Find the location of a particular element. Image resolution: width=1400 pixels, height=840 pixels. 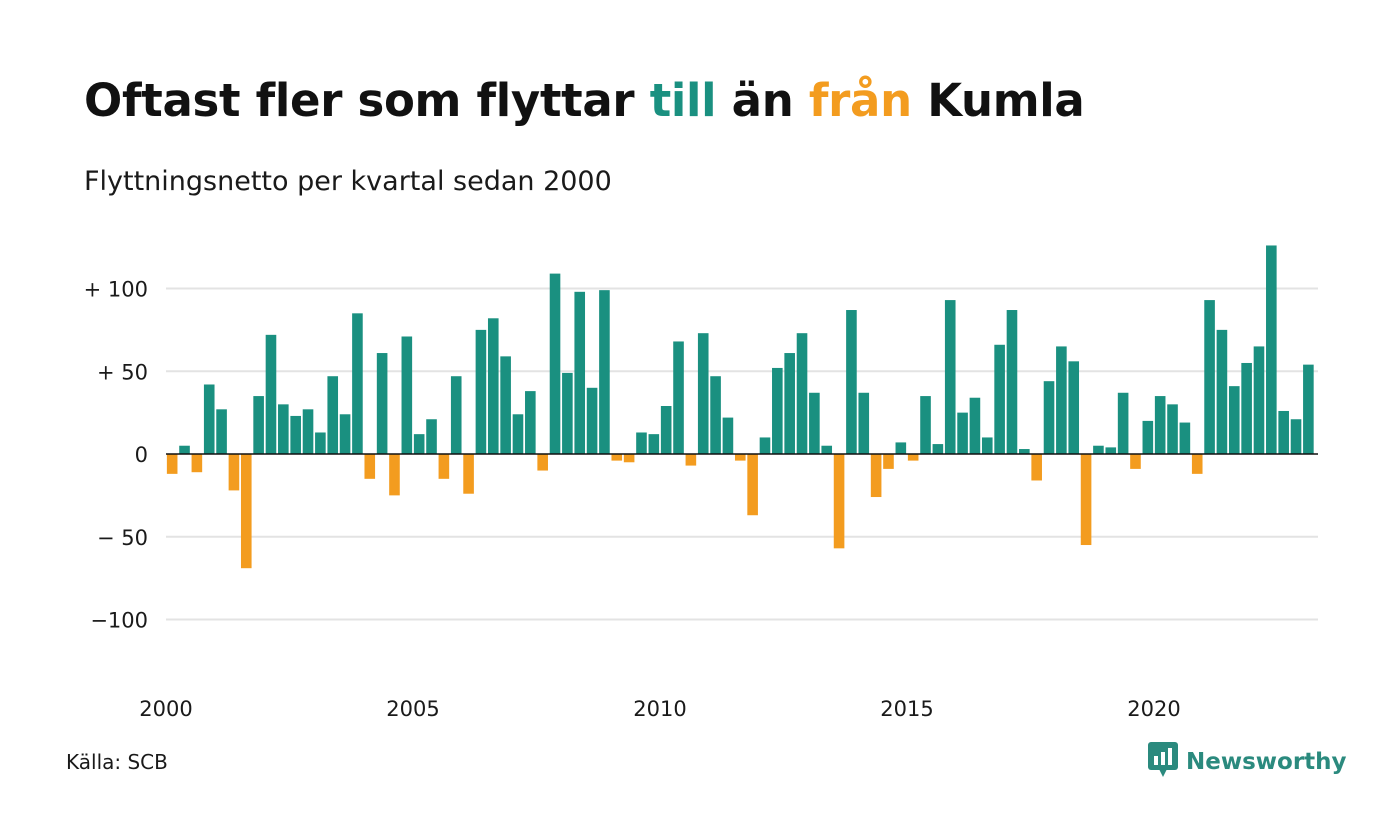

chart-subtitle: Flyttningsnetto per kvartal sedan 2000 is located at coordinates (348, 181).